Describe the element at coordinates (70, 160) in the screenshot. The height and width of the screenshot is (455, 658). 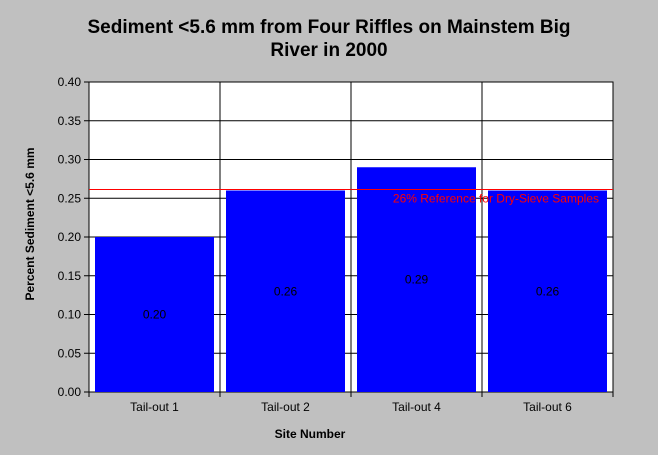
I see `y-tick-label: 0.30` at that location.